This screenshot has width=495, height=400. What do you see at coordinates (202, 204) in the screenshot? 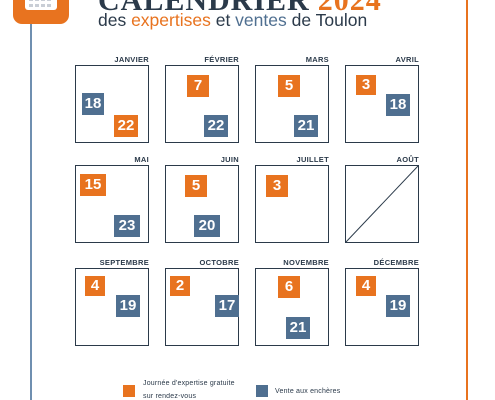
I see `month-box: 5 20` at bounding box center [202, 204].